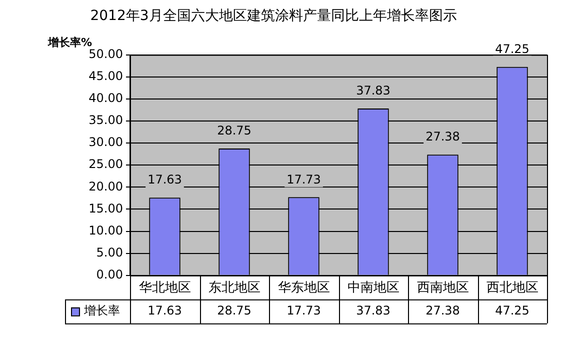 The width and height of the screenshot is (569, 349). What do you see at coordinates (442, 288) in the screenshot?
I see `x-tick-label: 西南地区` at bounding box center [442, 288].